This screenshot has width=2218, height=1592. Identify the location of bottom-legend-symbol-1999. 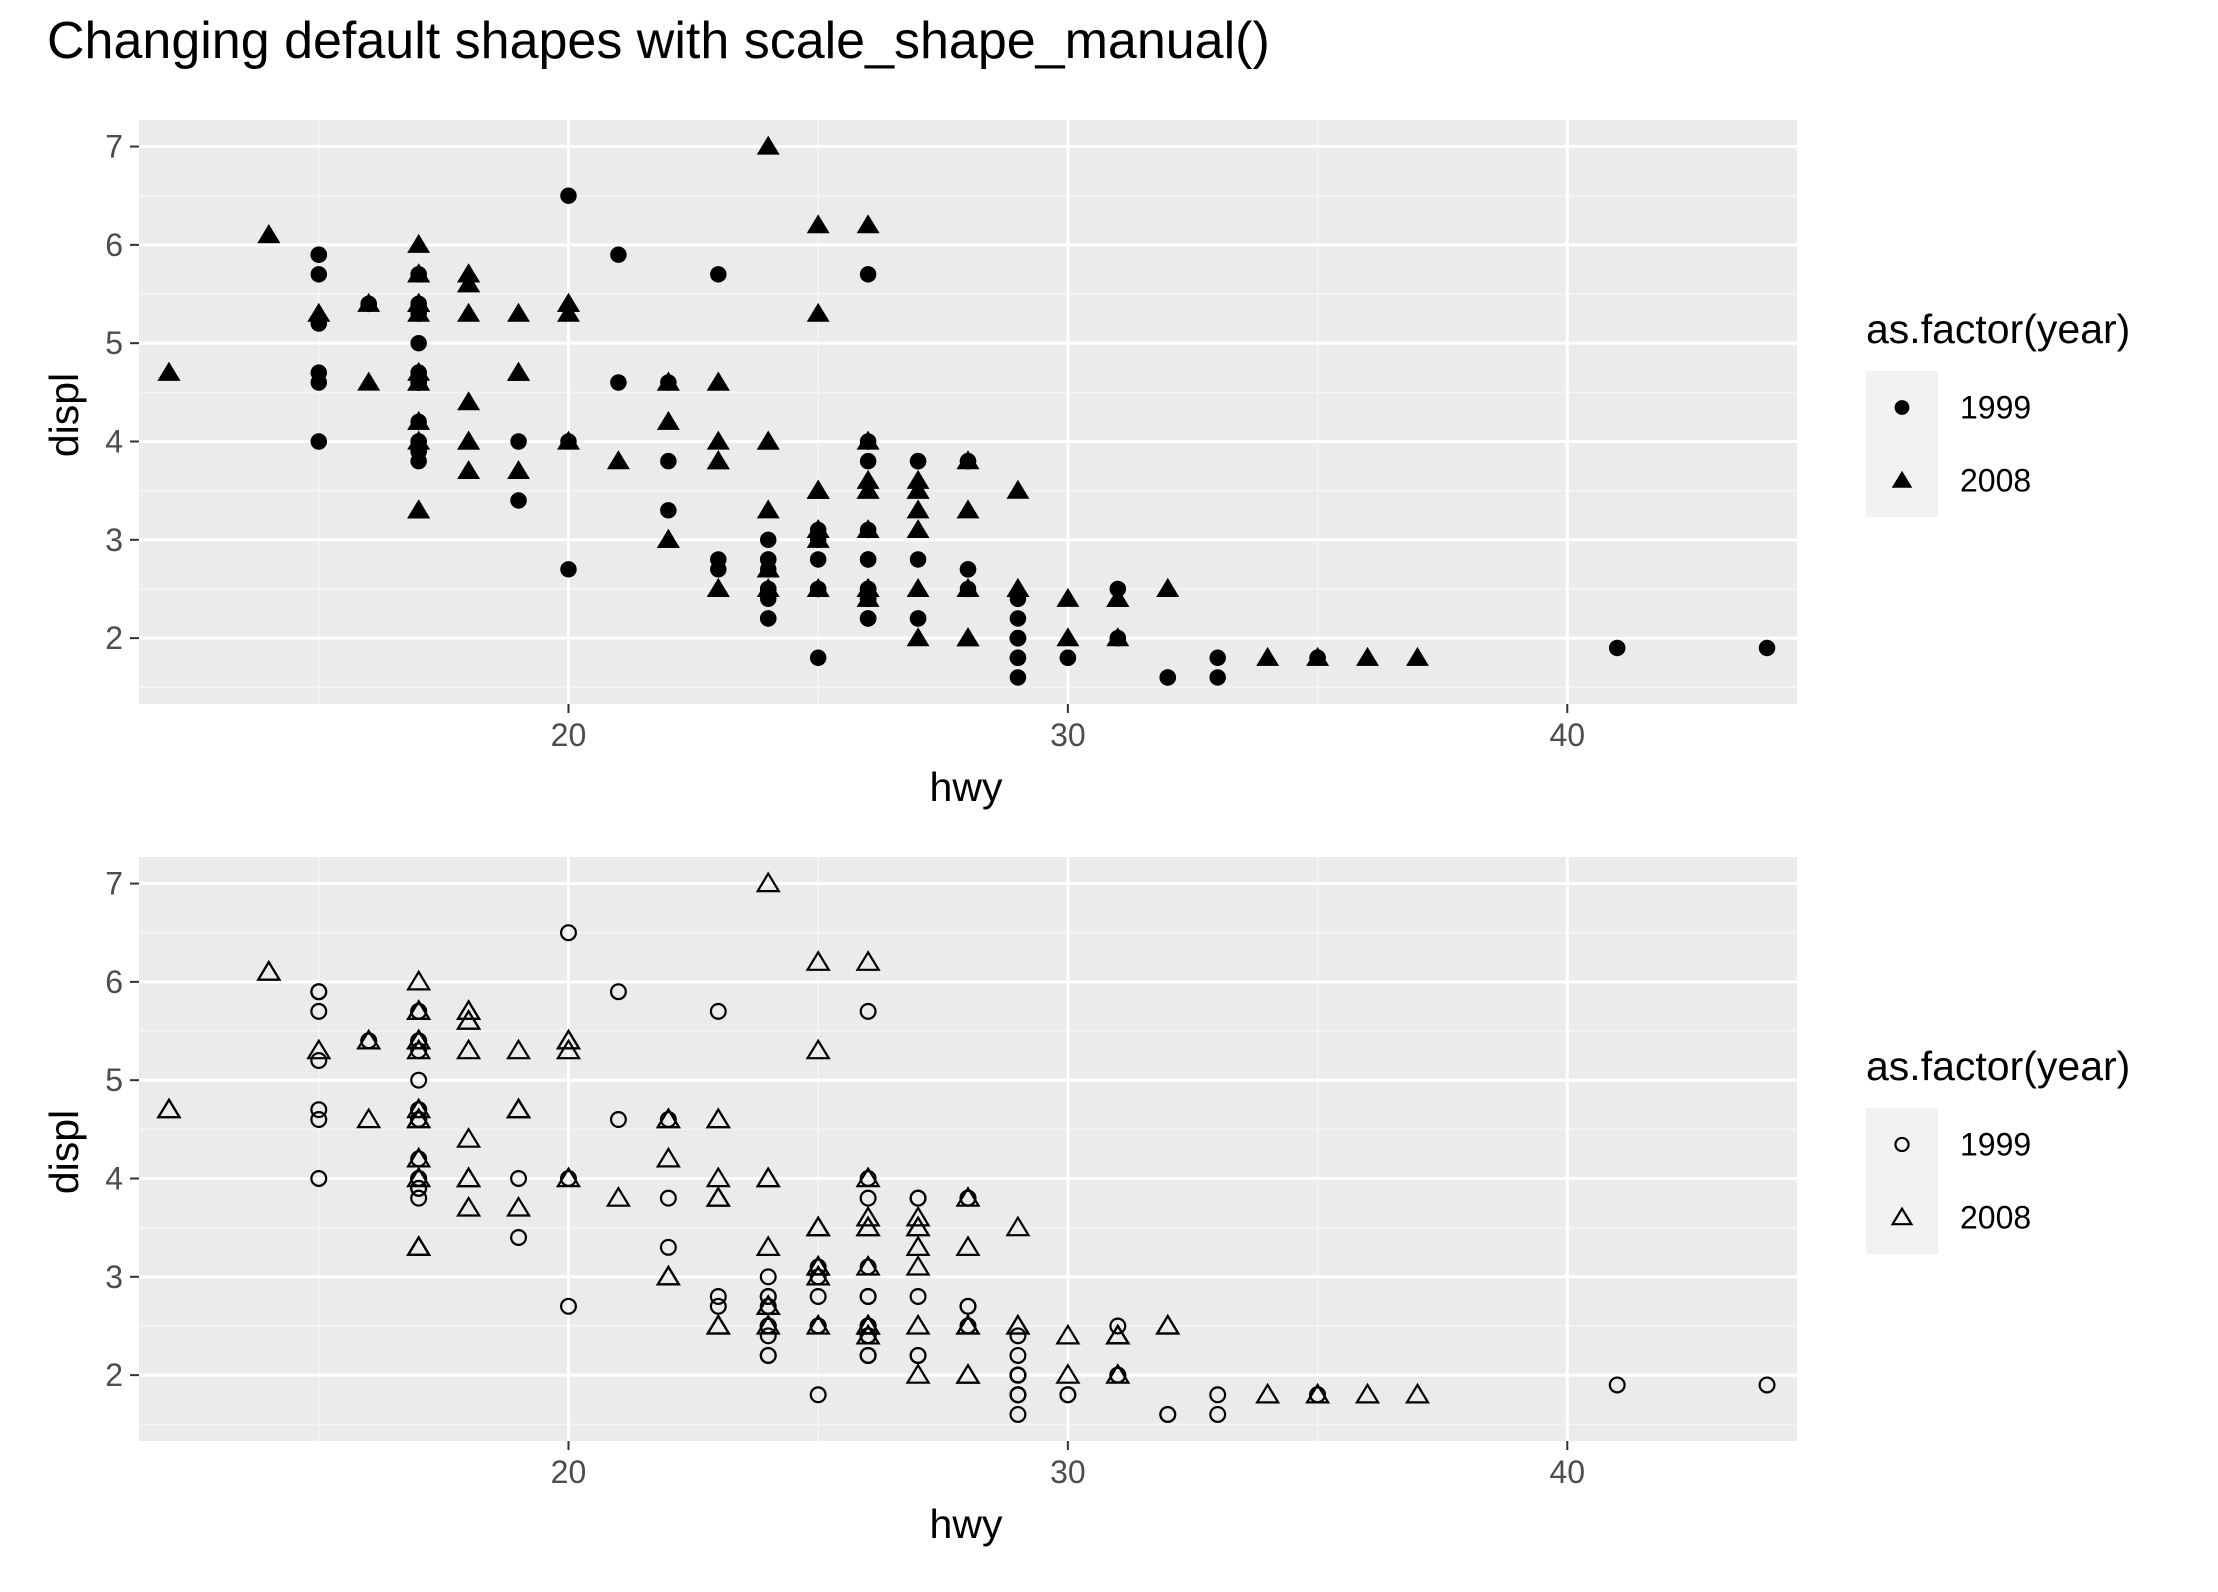
(1902, 1144).